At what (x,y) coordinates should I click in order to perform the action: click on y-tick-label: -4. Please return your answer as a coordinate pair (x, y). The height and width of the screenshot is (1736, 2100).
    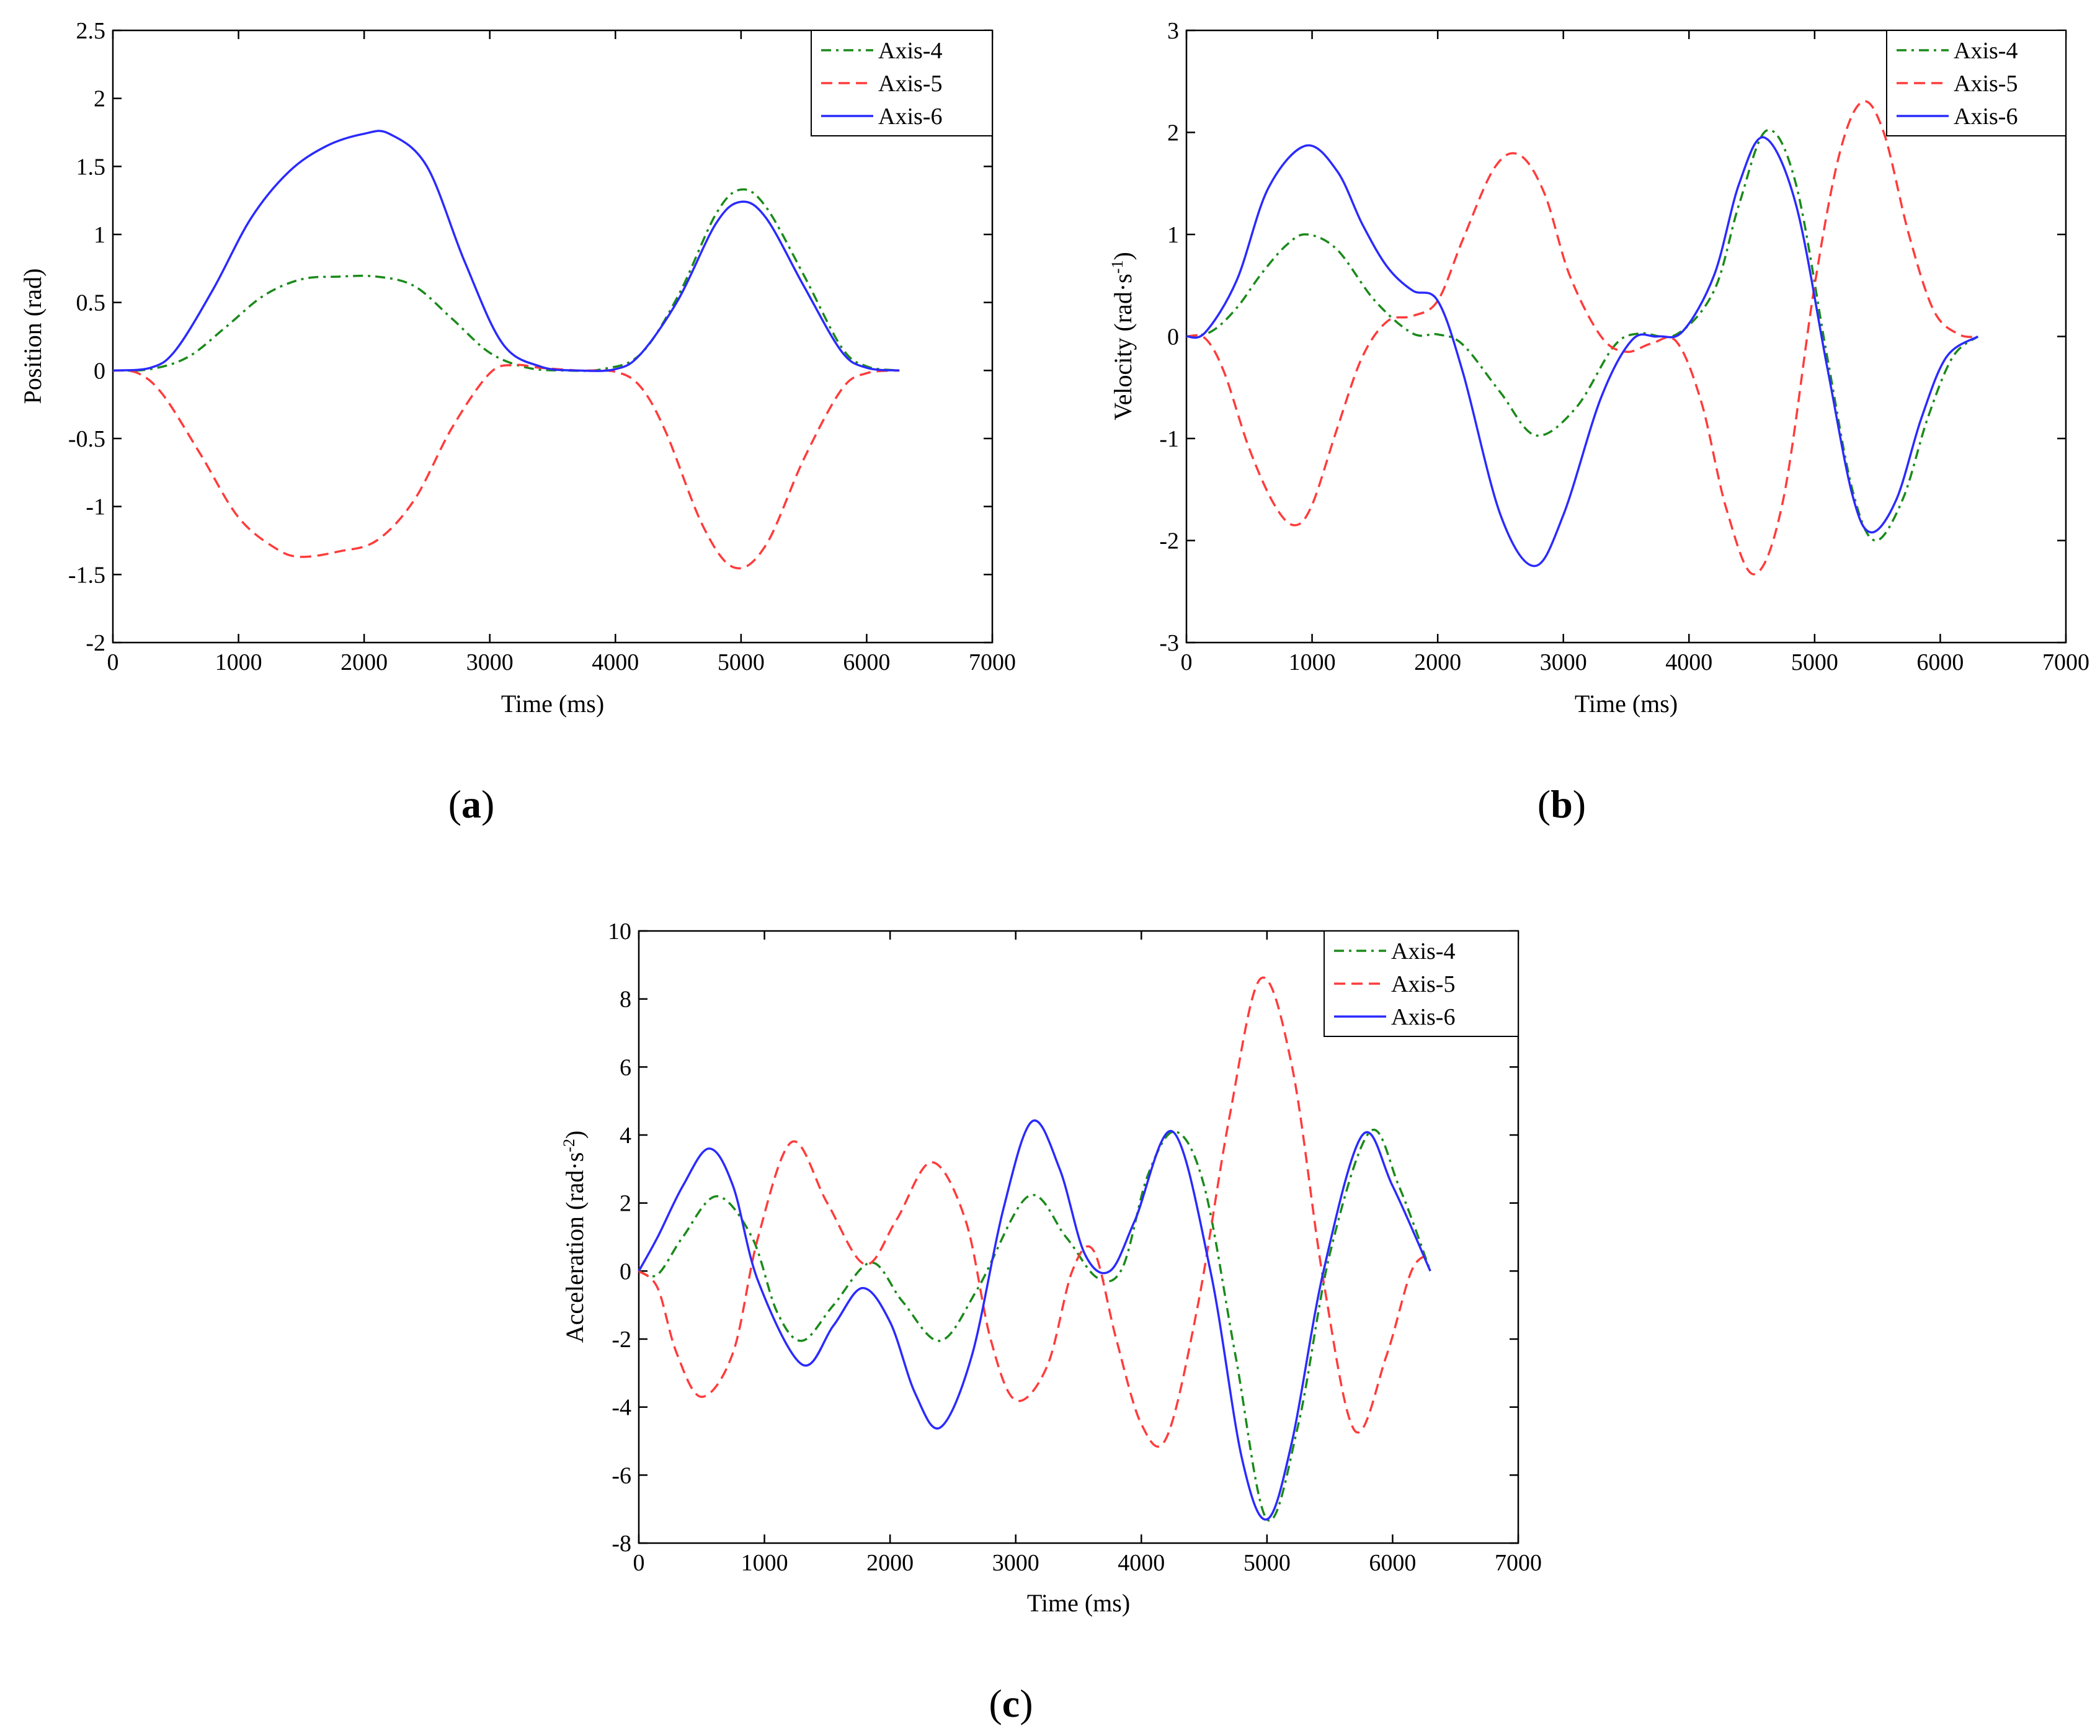
    Looking at the image, I should click on (621, 1408).